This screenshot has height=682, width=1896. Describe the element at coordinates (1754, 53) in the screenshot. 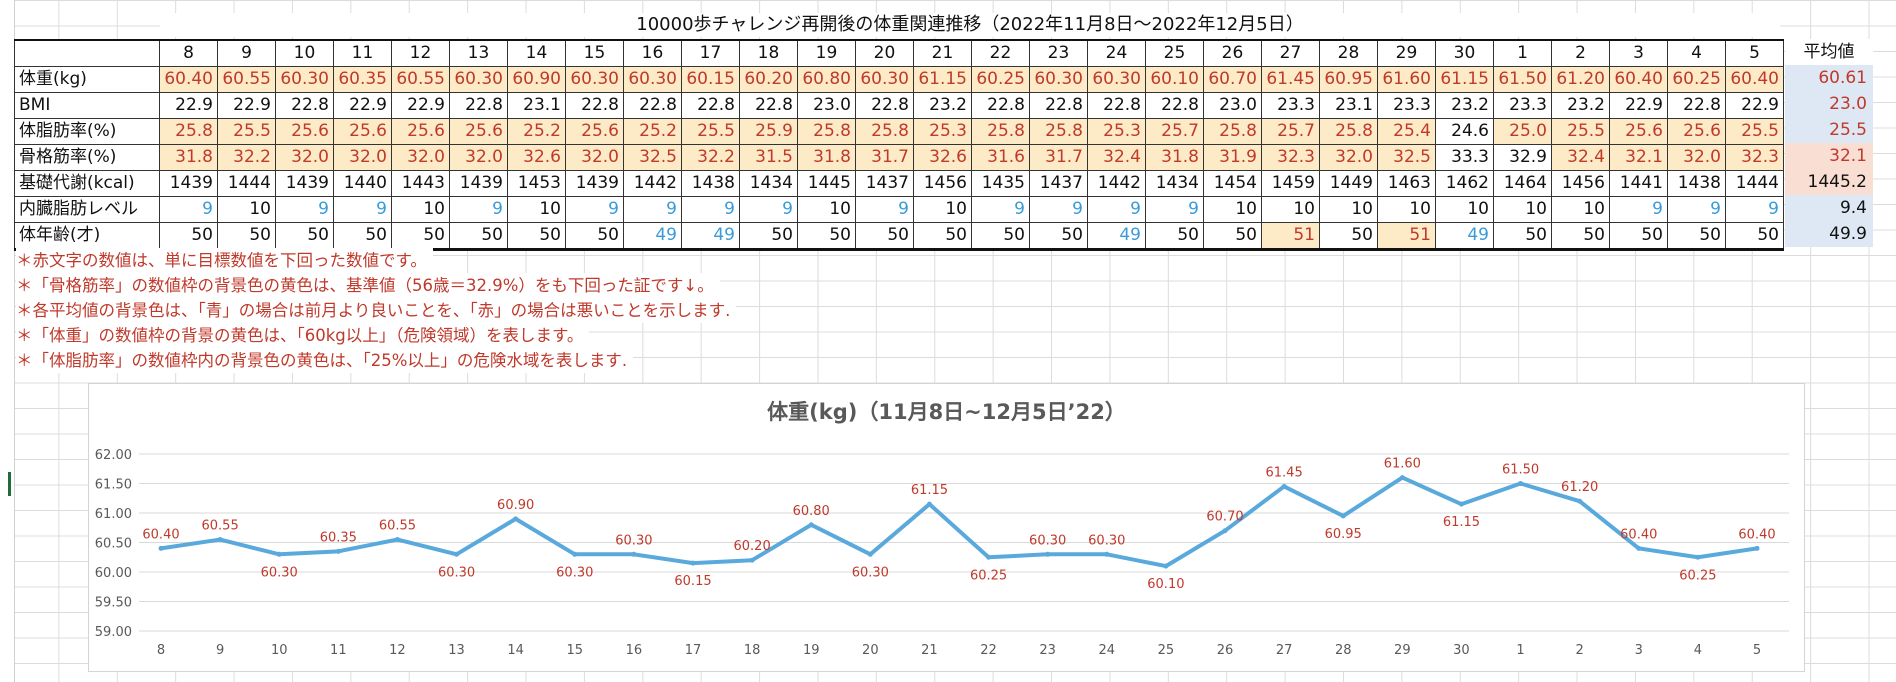

I see `day-header: 5` at that location.